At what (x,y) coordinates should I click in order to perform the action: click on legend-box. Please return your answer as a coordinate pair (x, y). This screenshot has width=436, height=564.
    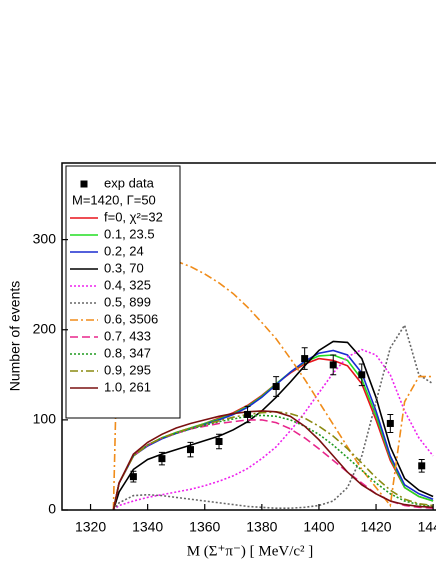
    Looking at the image, I should click on (123, 292).